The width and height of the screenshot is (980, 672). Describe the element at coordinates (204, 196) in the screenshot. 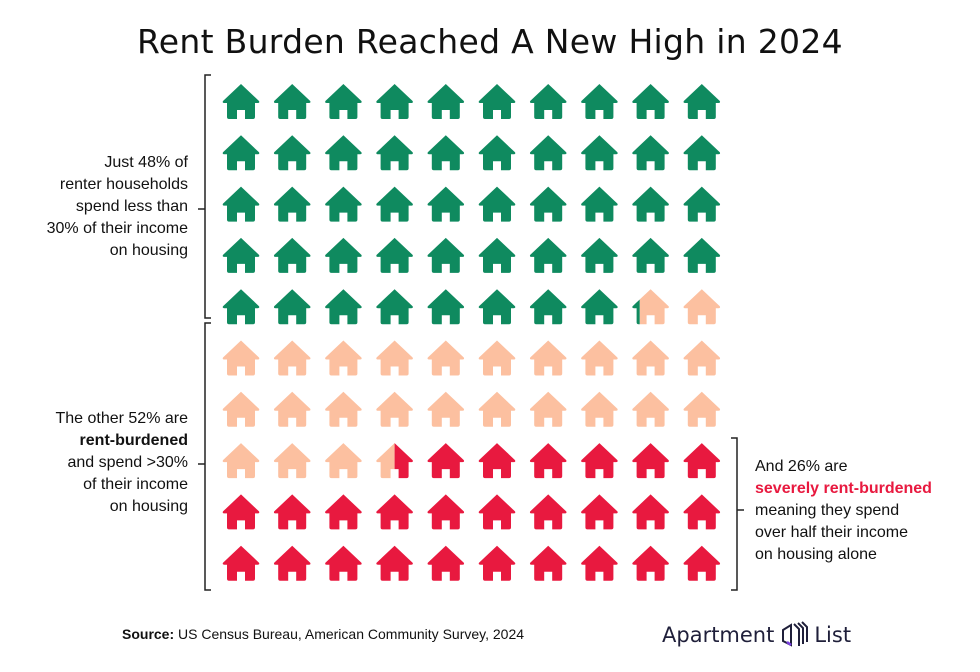

I see `bracket-left-top` at that location.